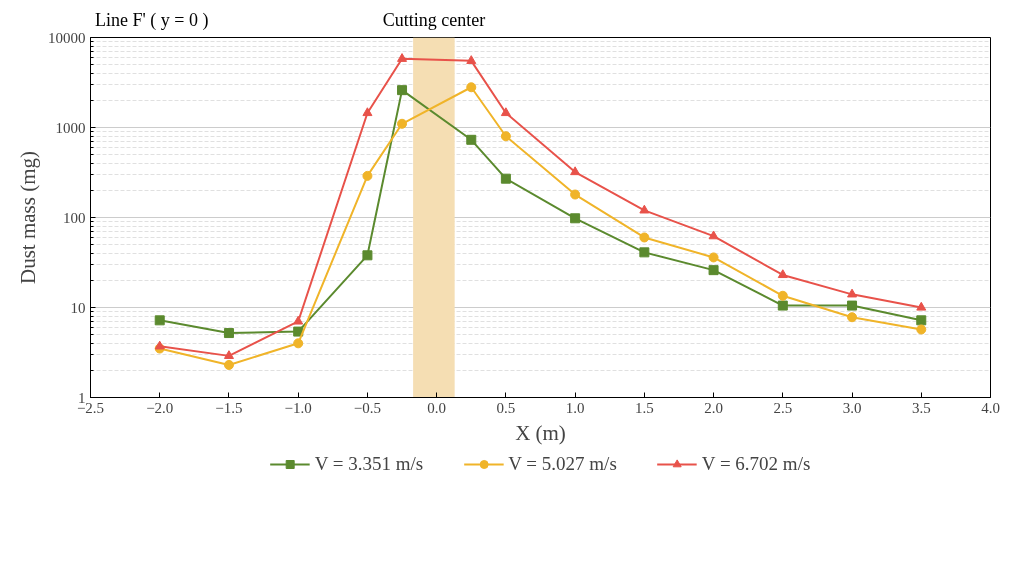  I want to click on x-tick-label: −1.5, so click(229, 407).